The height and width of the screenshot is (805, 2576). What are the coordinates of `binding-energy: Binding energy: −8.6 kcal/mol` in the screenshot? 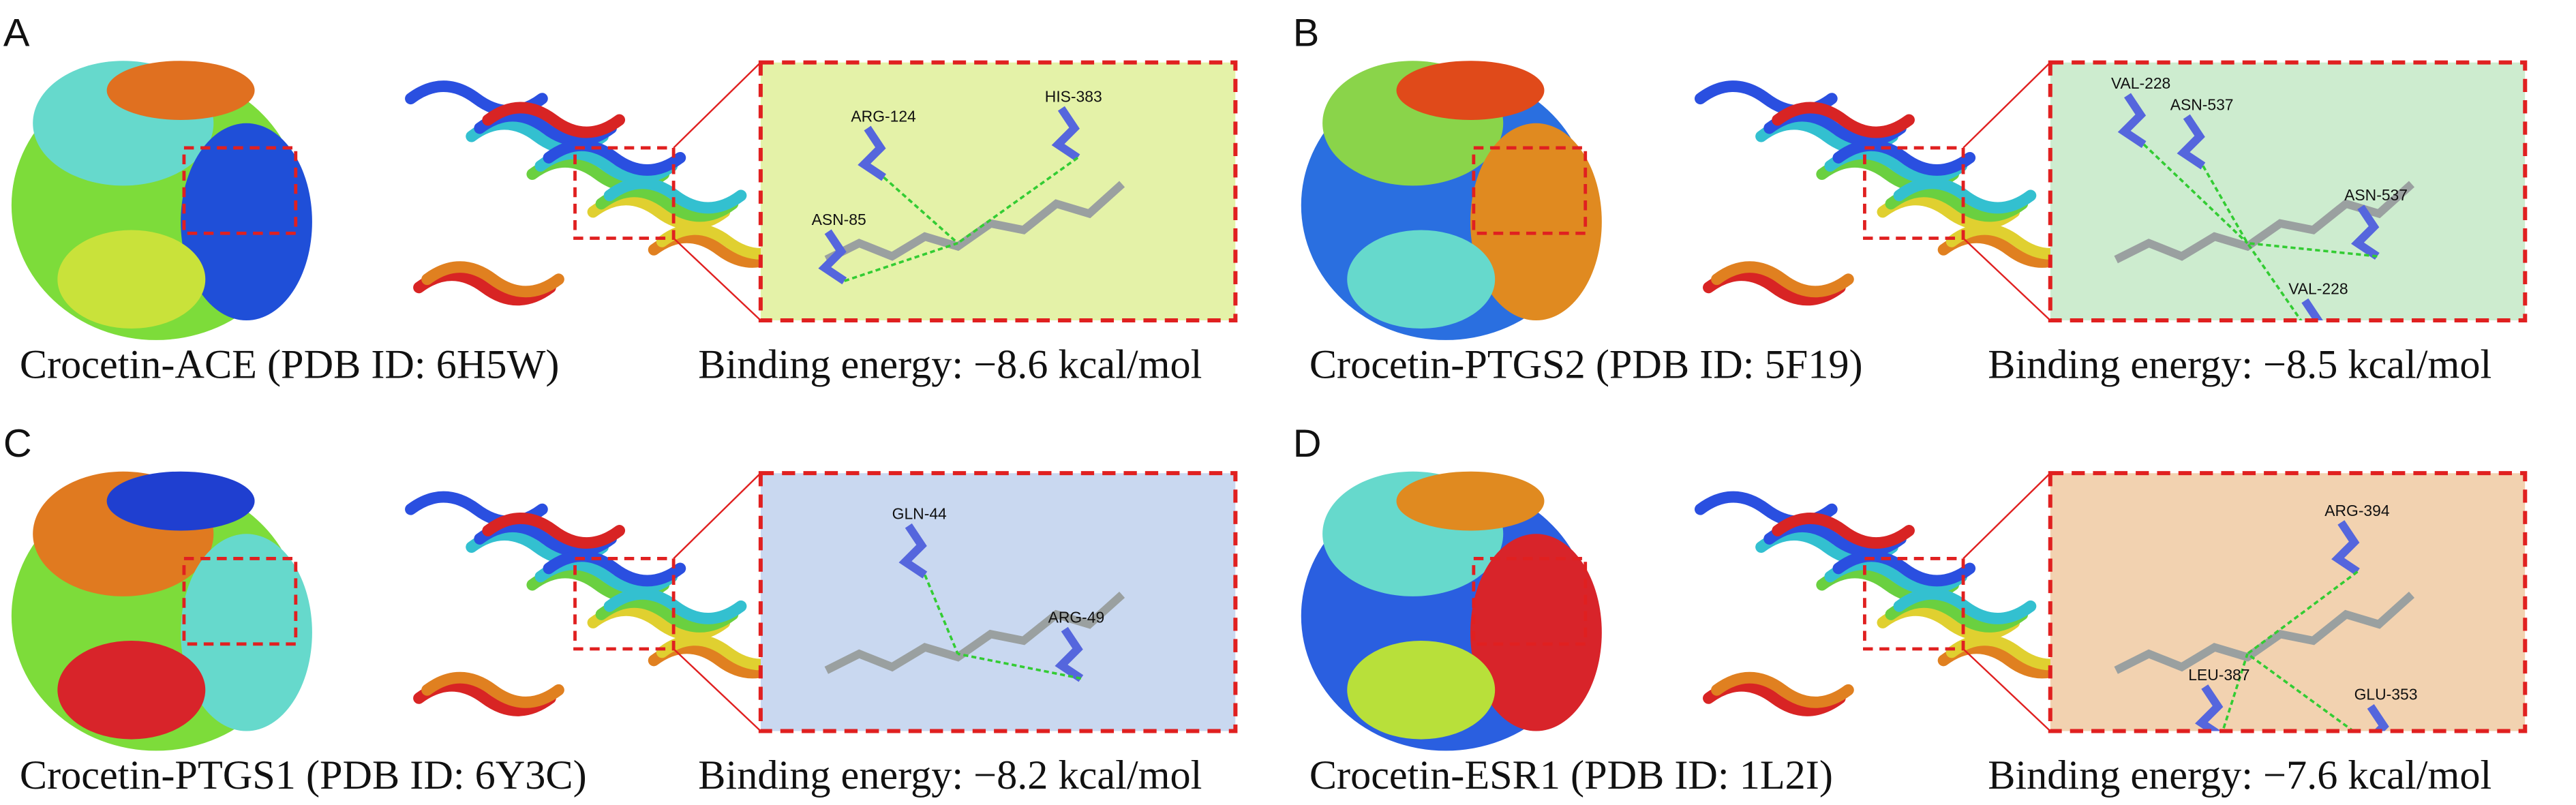 It's located at (950, 364).